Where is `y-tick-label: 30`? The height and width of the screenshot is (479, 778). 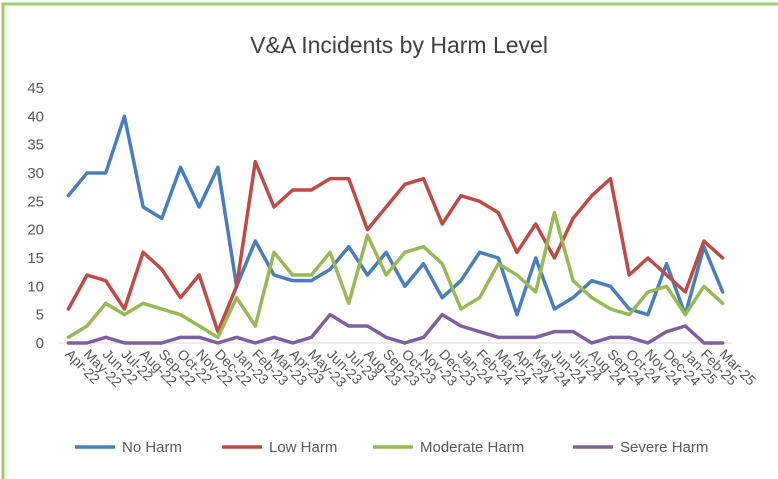 y-tick-label: 30 is located at coordinates (35, 173).